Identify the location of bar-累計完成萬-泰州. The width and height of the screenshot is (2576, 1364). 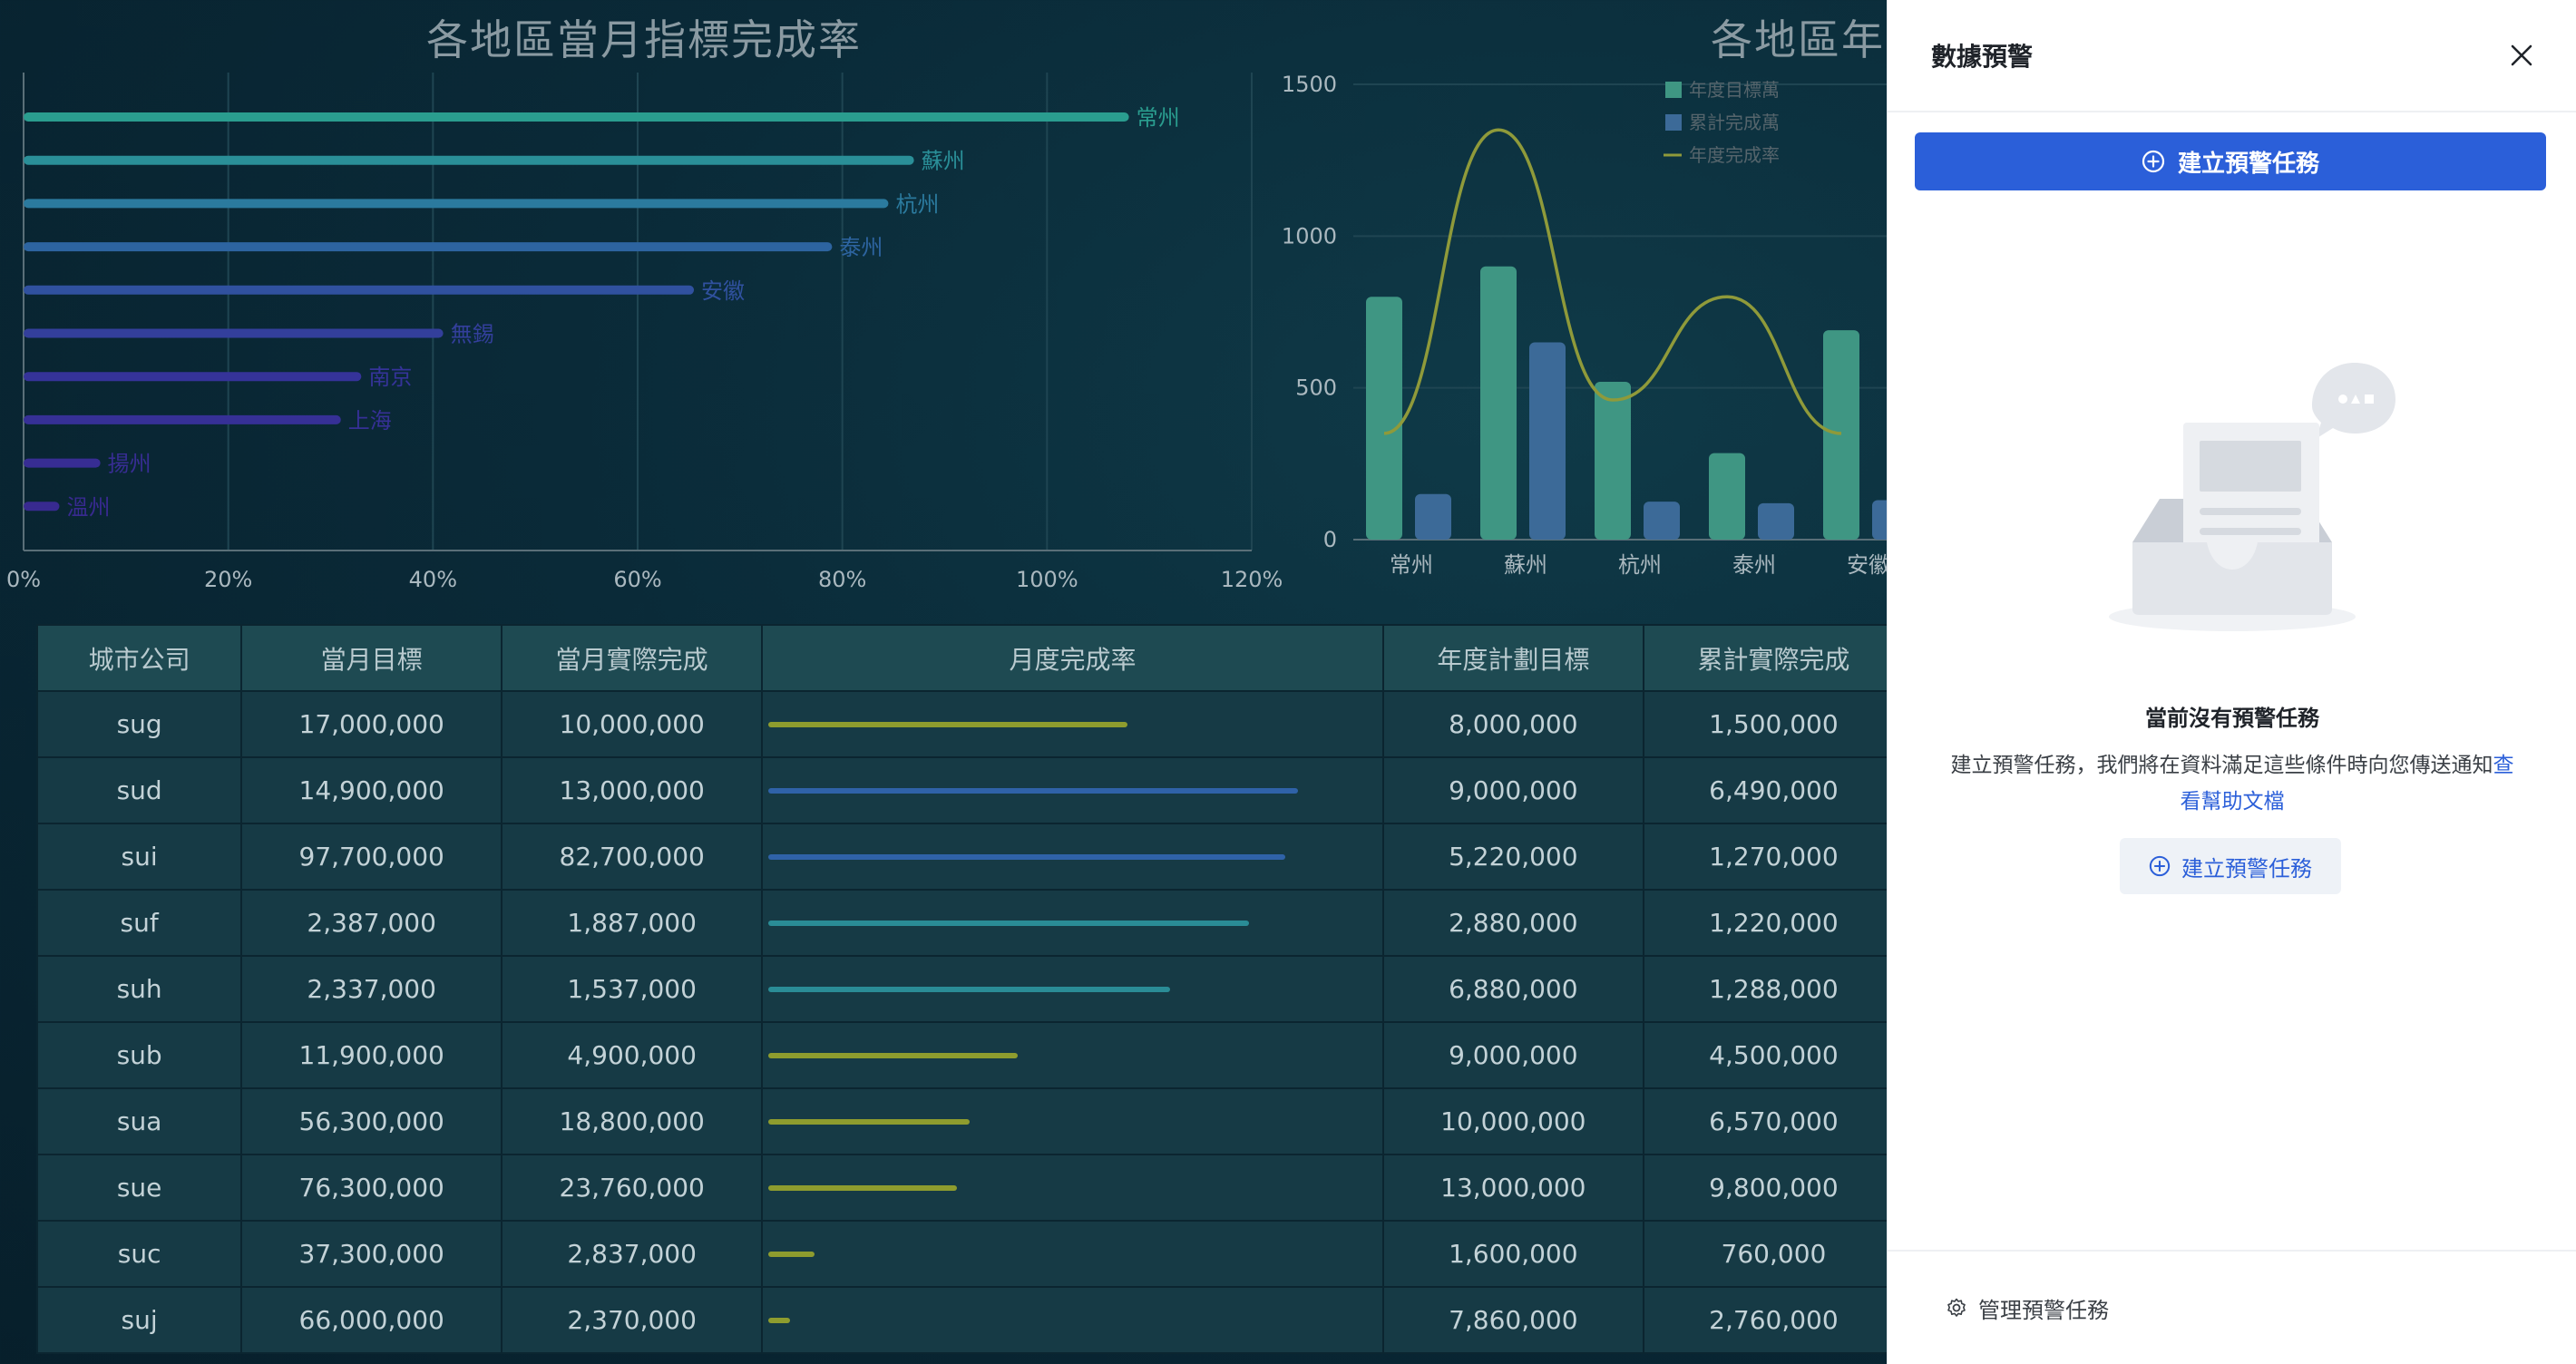
(1776, 521).